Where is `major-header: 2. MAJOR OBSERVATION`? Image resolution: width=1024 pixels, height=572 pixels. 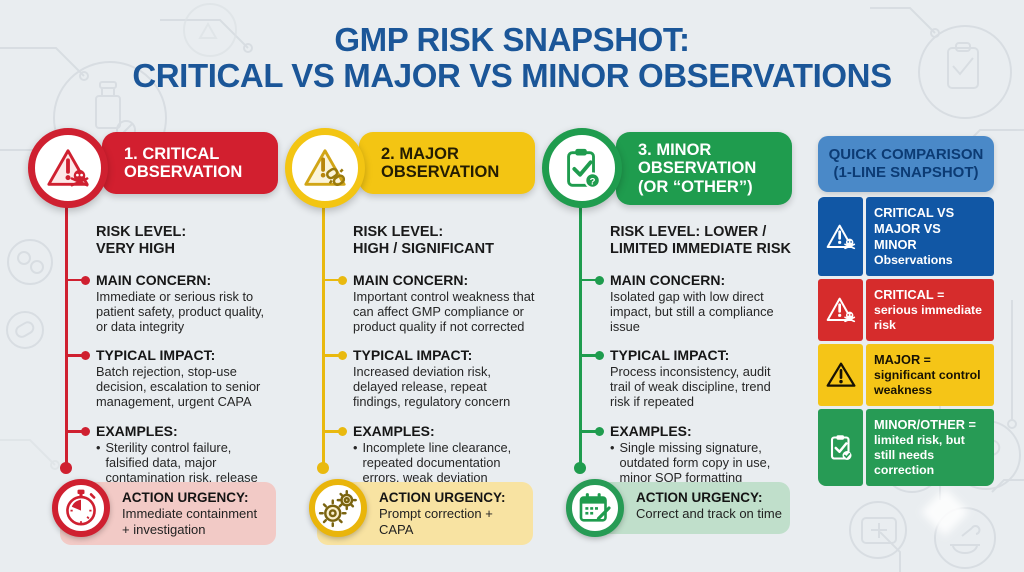 major-header: 2. MAJOR OBSERVATION is located at coordinates (409, 171).